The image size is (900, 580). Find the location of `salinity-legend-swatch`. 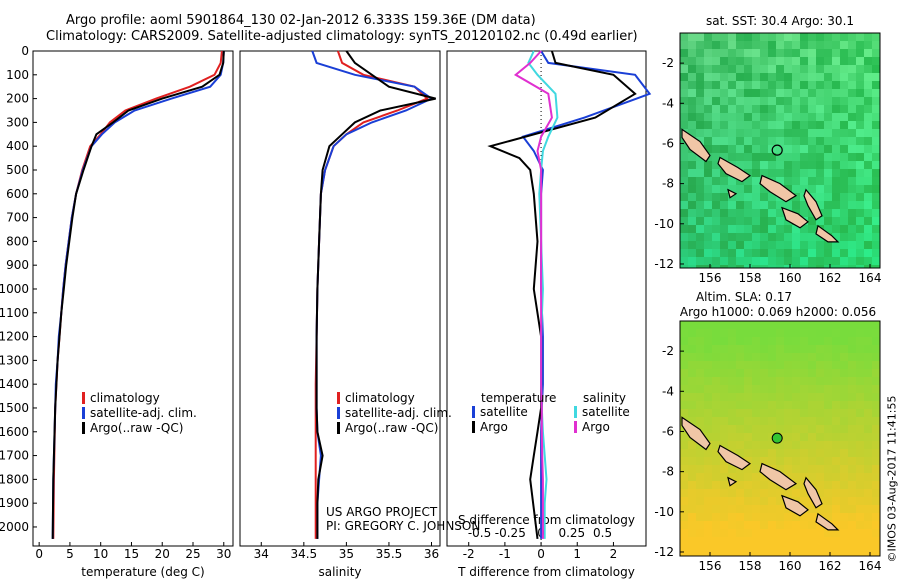

salinity-legend-swatch is located at coordinates (338, 413).